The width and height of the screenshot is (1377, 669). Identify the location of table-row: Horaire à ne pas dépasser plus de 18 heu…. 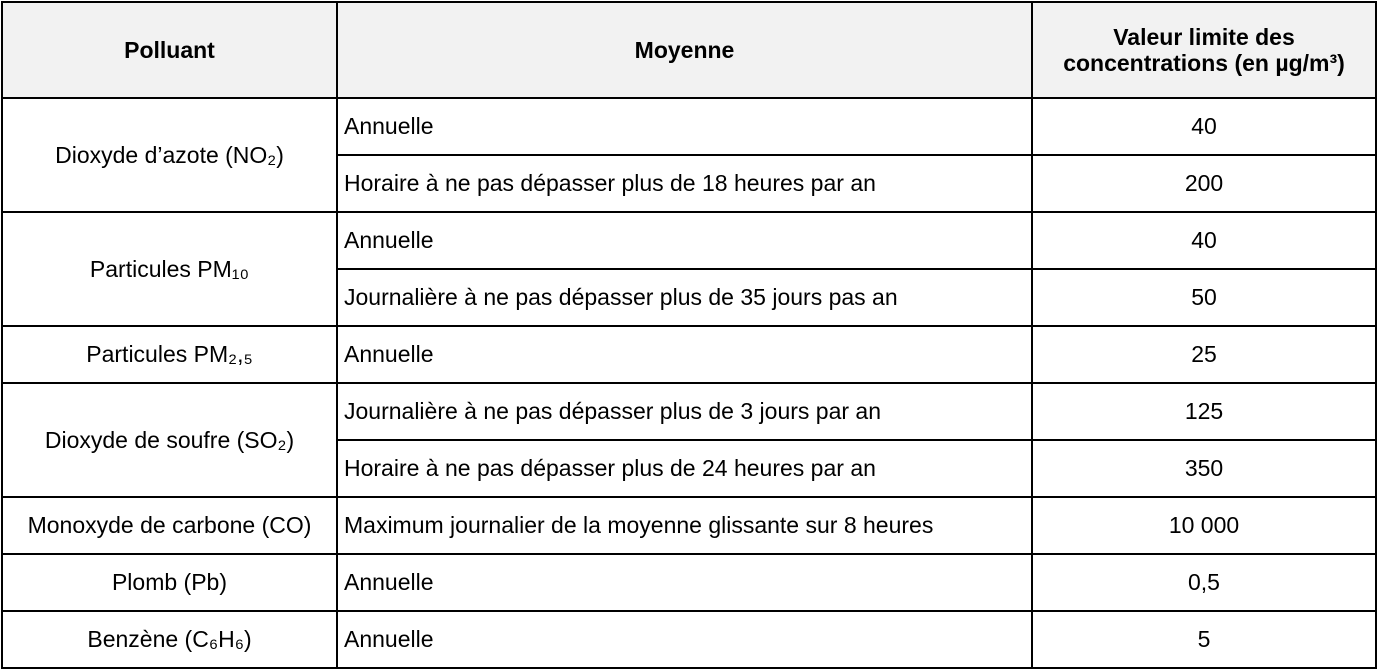
(689, 183).